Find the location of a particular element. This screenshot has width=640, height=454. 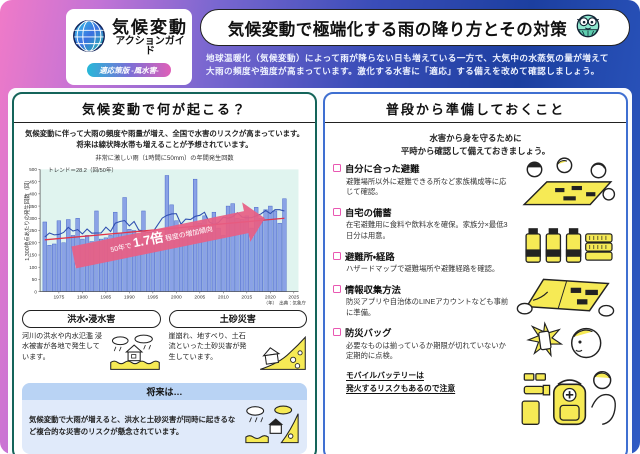

checklist-item-body: ハザードマップで避難場所や避難経路を確認。 is located at coordinates (423, 269).